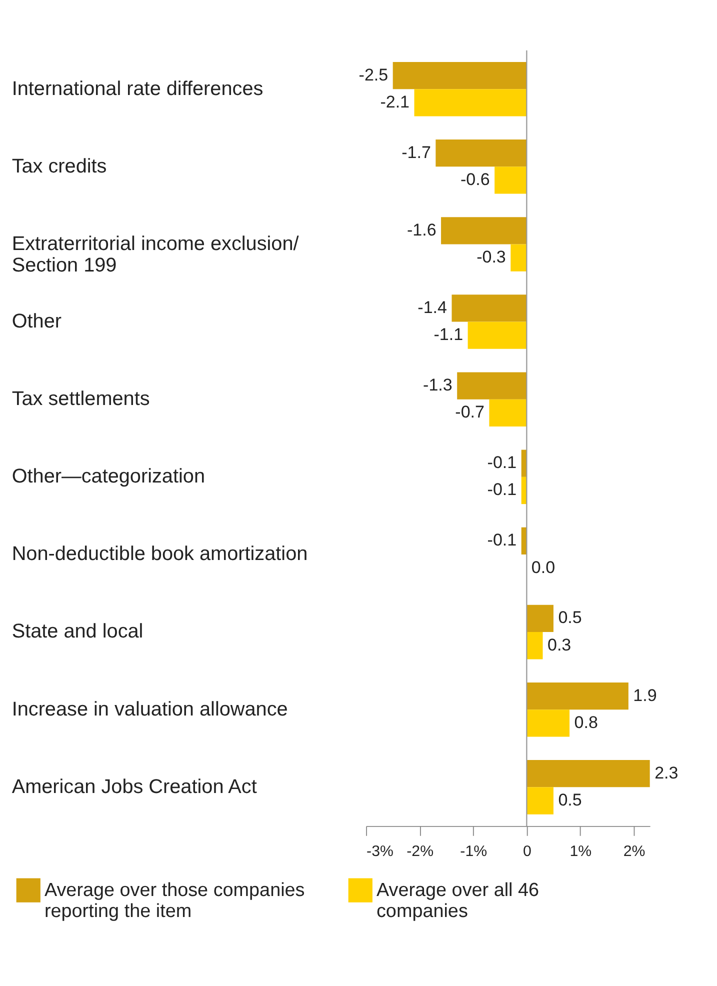 The width and height of the screenshot is (717, 986). I want to click on data-label: 1.9, so click(645, 695).